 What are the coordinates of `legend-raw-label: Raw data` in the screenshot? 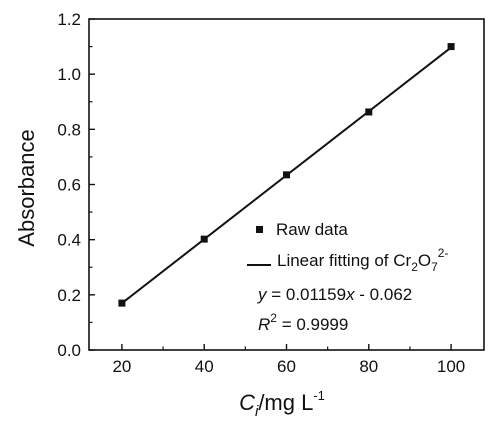 It's located at (312, 229).